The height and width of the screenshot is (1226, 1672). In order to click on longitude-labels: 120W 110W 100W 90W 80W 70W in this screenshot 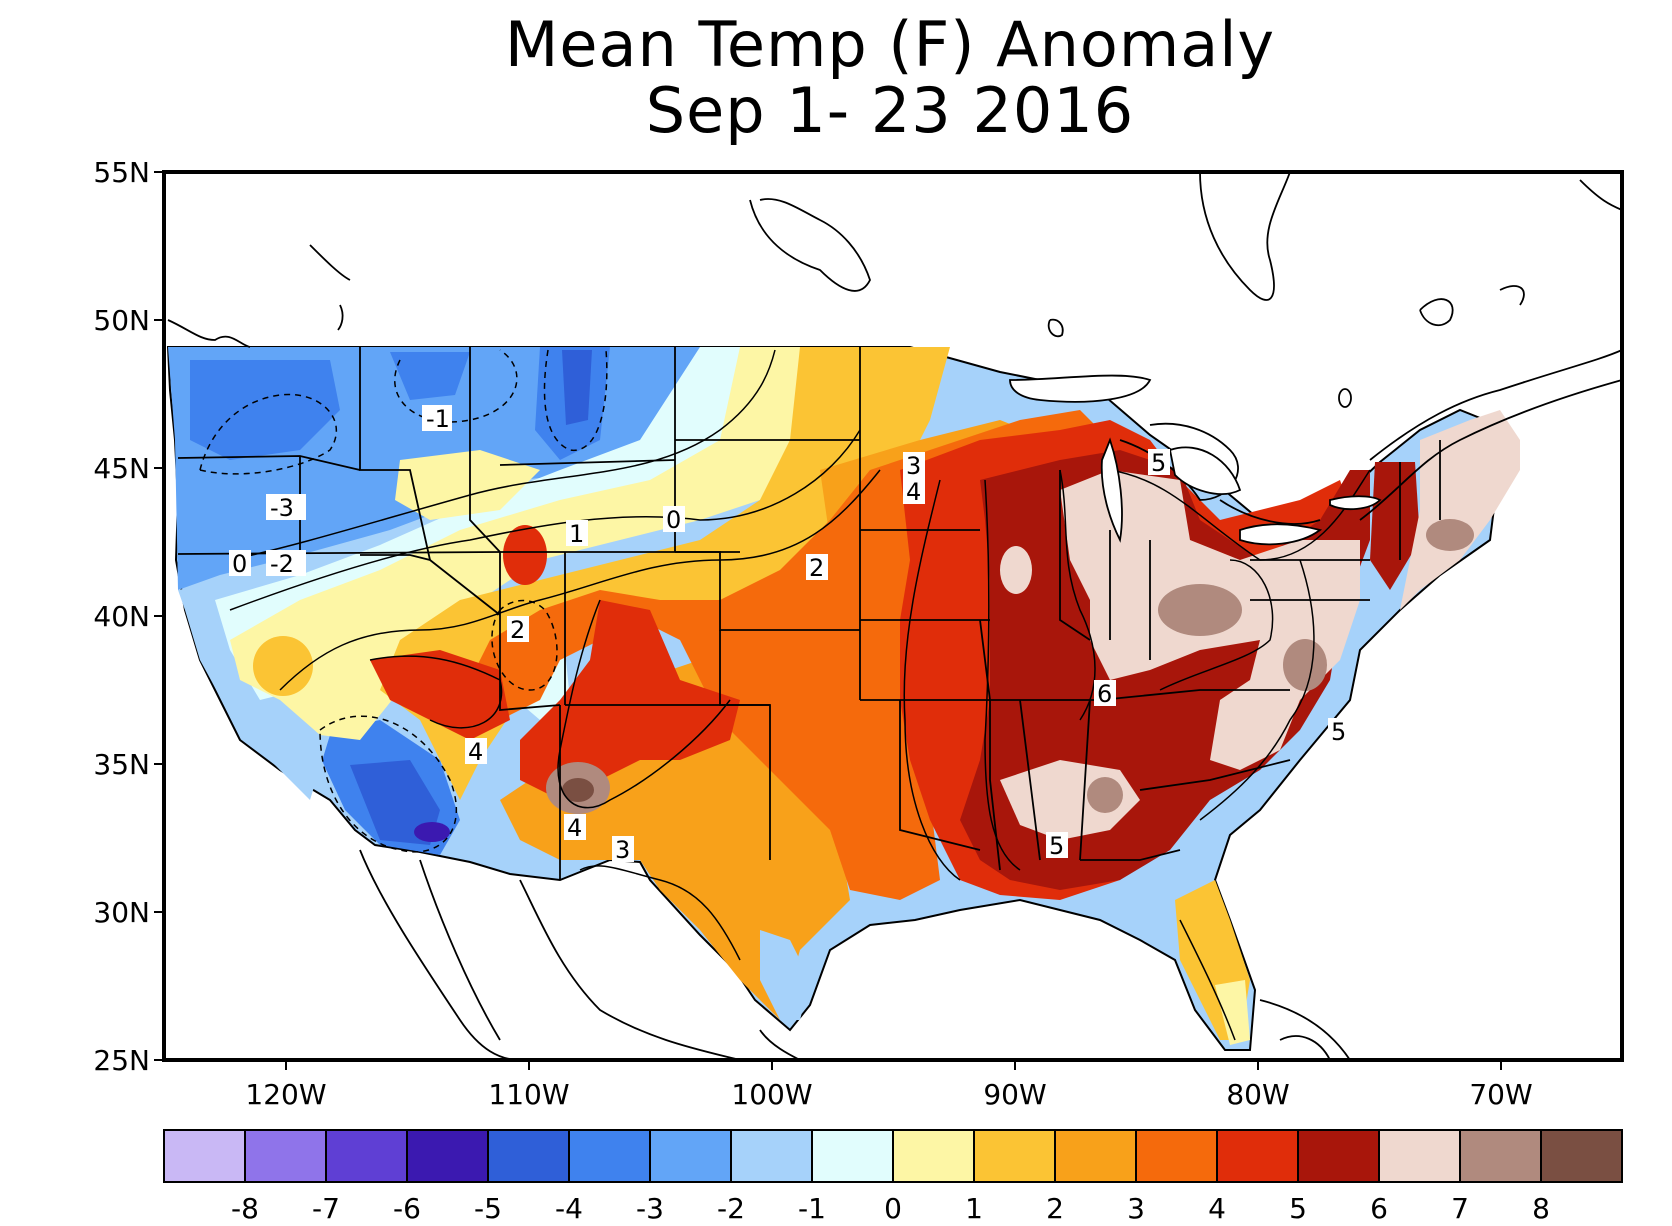, I will do `click(888, 1094)`.